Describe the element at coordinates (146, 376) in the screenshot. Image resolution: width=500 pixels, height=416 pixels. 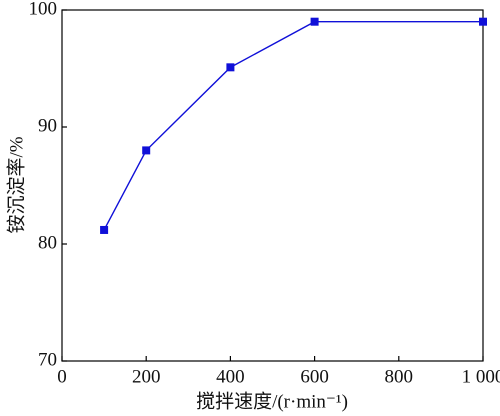
I see `x-tick-label: 200` at that location.